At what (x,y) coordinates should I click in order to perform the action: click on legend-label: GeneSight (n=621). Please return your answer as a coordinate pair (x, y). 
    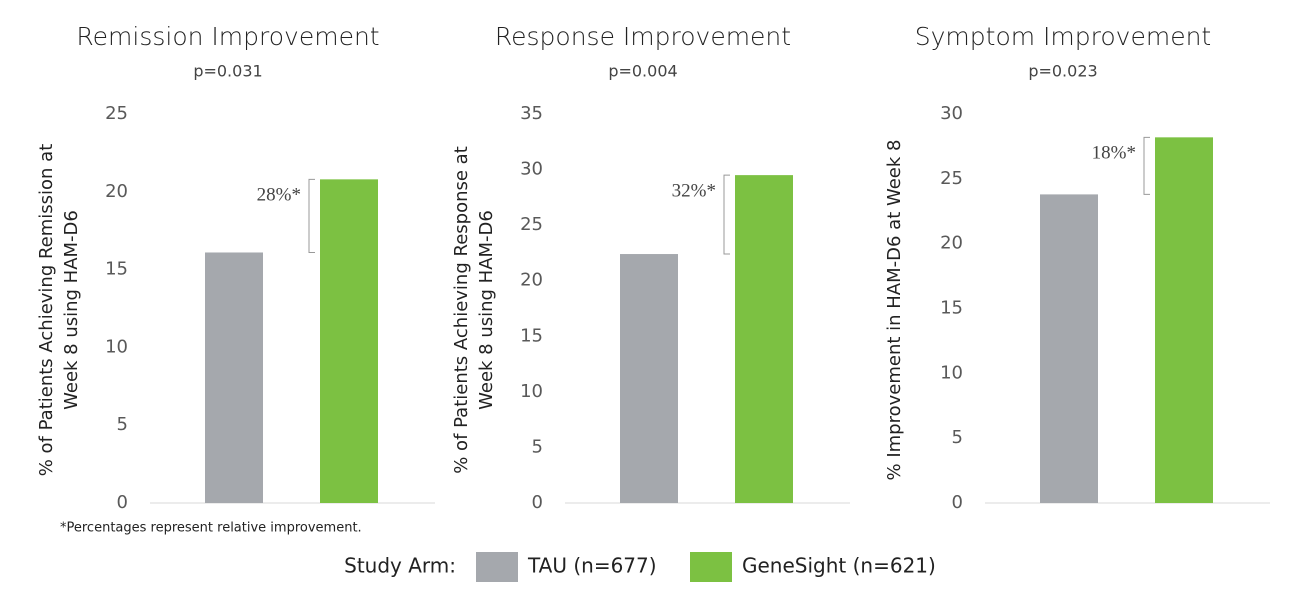
    Looking at the image, I should click on (839, 566).